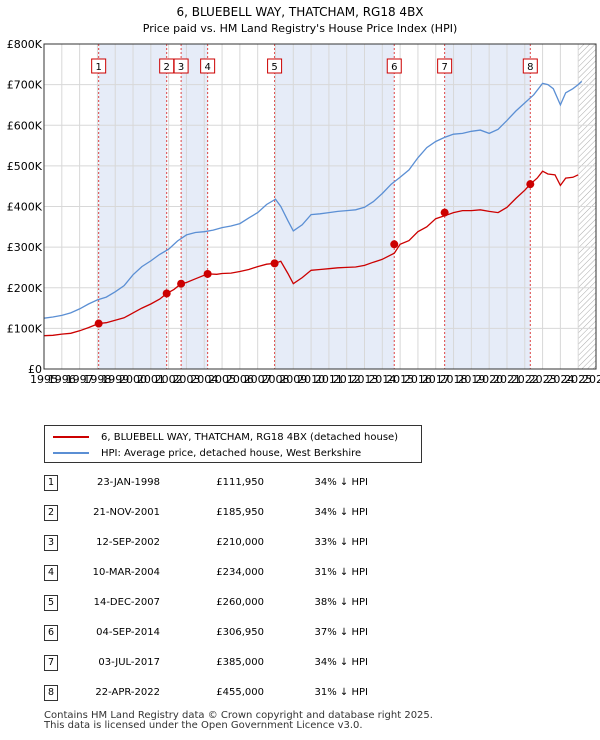 This screenshot has height=740, width=600. Describe the element at coordinates (169, 379) in the screenshot. I see `x-tick-label: 2002` at that location.